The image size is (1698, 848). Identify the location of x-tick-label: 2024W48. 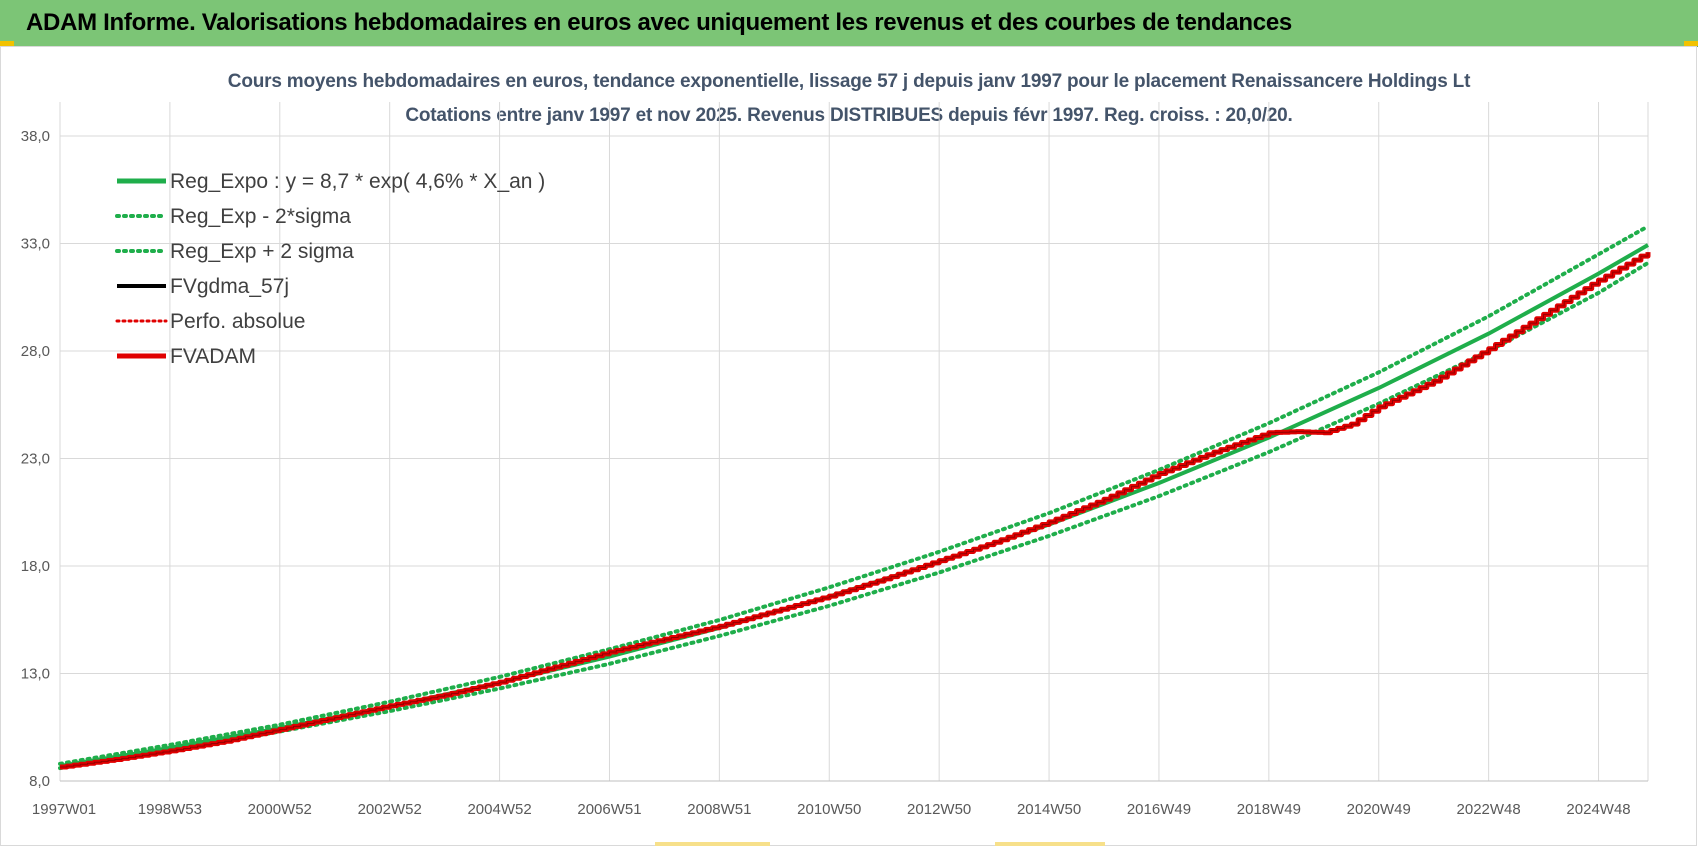
(1598, 809).